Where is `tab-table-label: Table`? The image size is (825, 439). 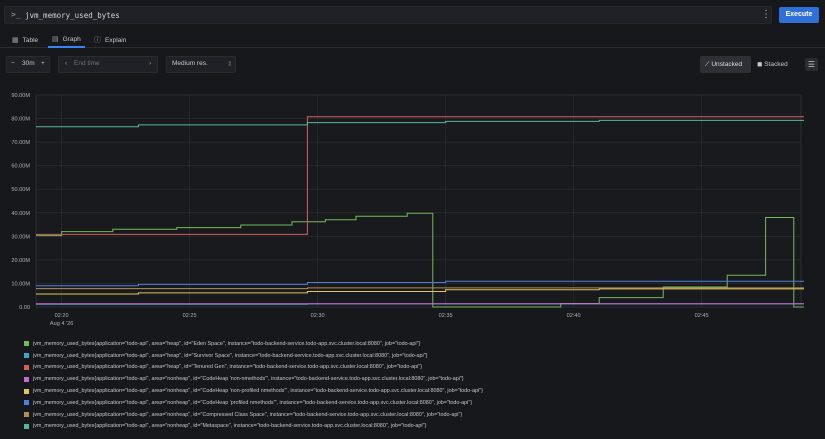 tab-table-label: Table is located at coordinates (30, 40).